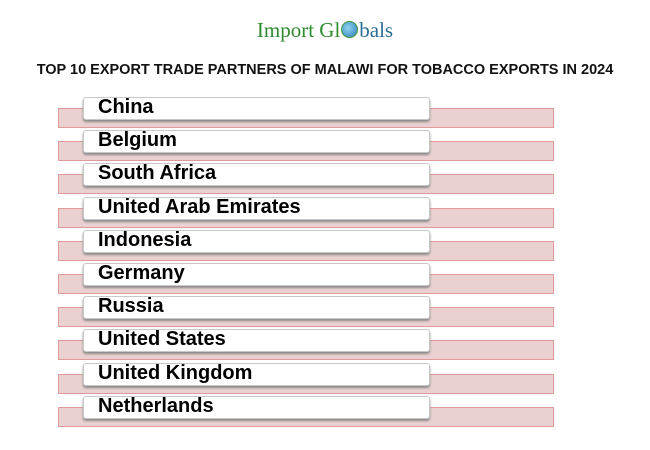 This screenshot has width=650, height=450. I want to click on list-item: Belgium, so click(325, 146).